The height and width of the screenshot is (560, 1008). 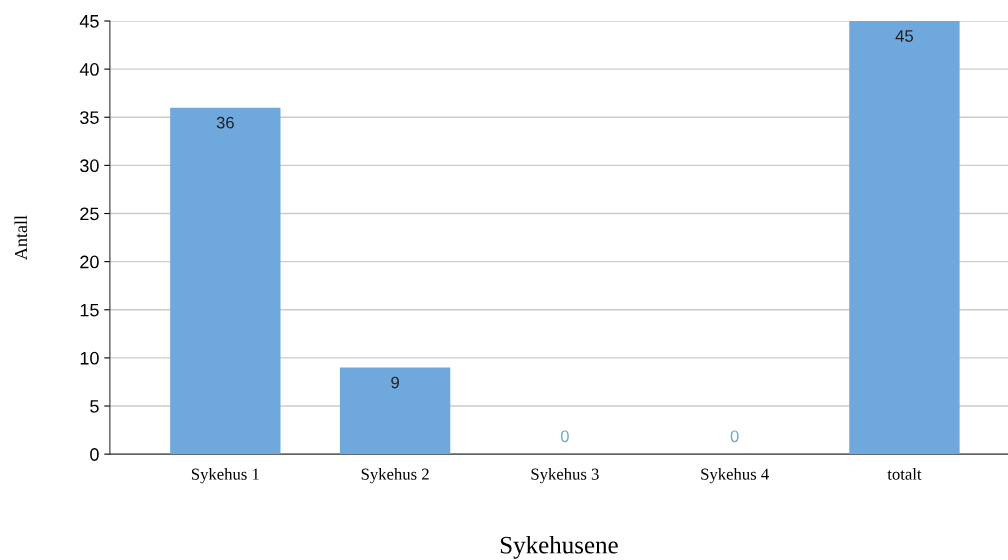 What do you see at coordinates (735, 476) in the screenshot?
I see `x-tick-label: Sykehus 4` at bounding box center [735, 476].